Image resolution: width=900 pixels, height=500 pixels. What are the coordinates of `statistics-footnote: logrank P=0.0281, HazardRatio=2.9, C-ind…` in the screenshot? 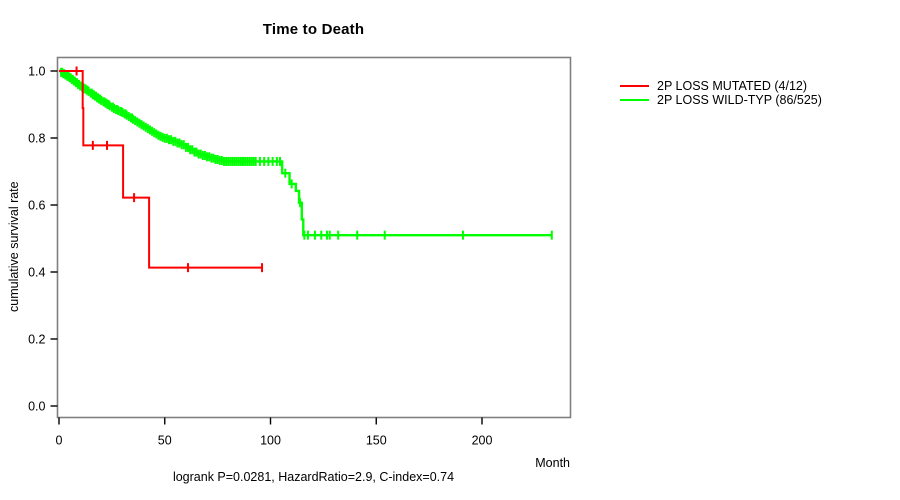 It's located at (313, 477).